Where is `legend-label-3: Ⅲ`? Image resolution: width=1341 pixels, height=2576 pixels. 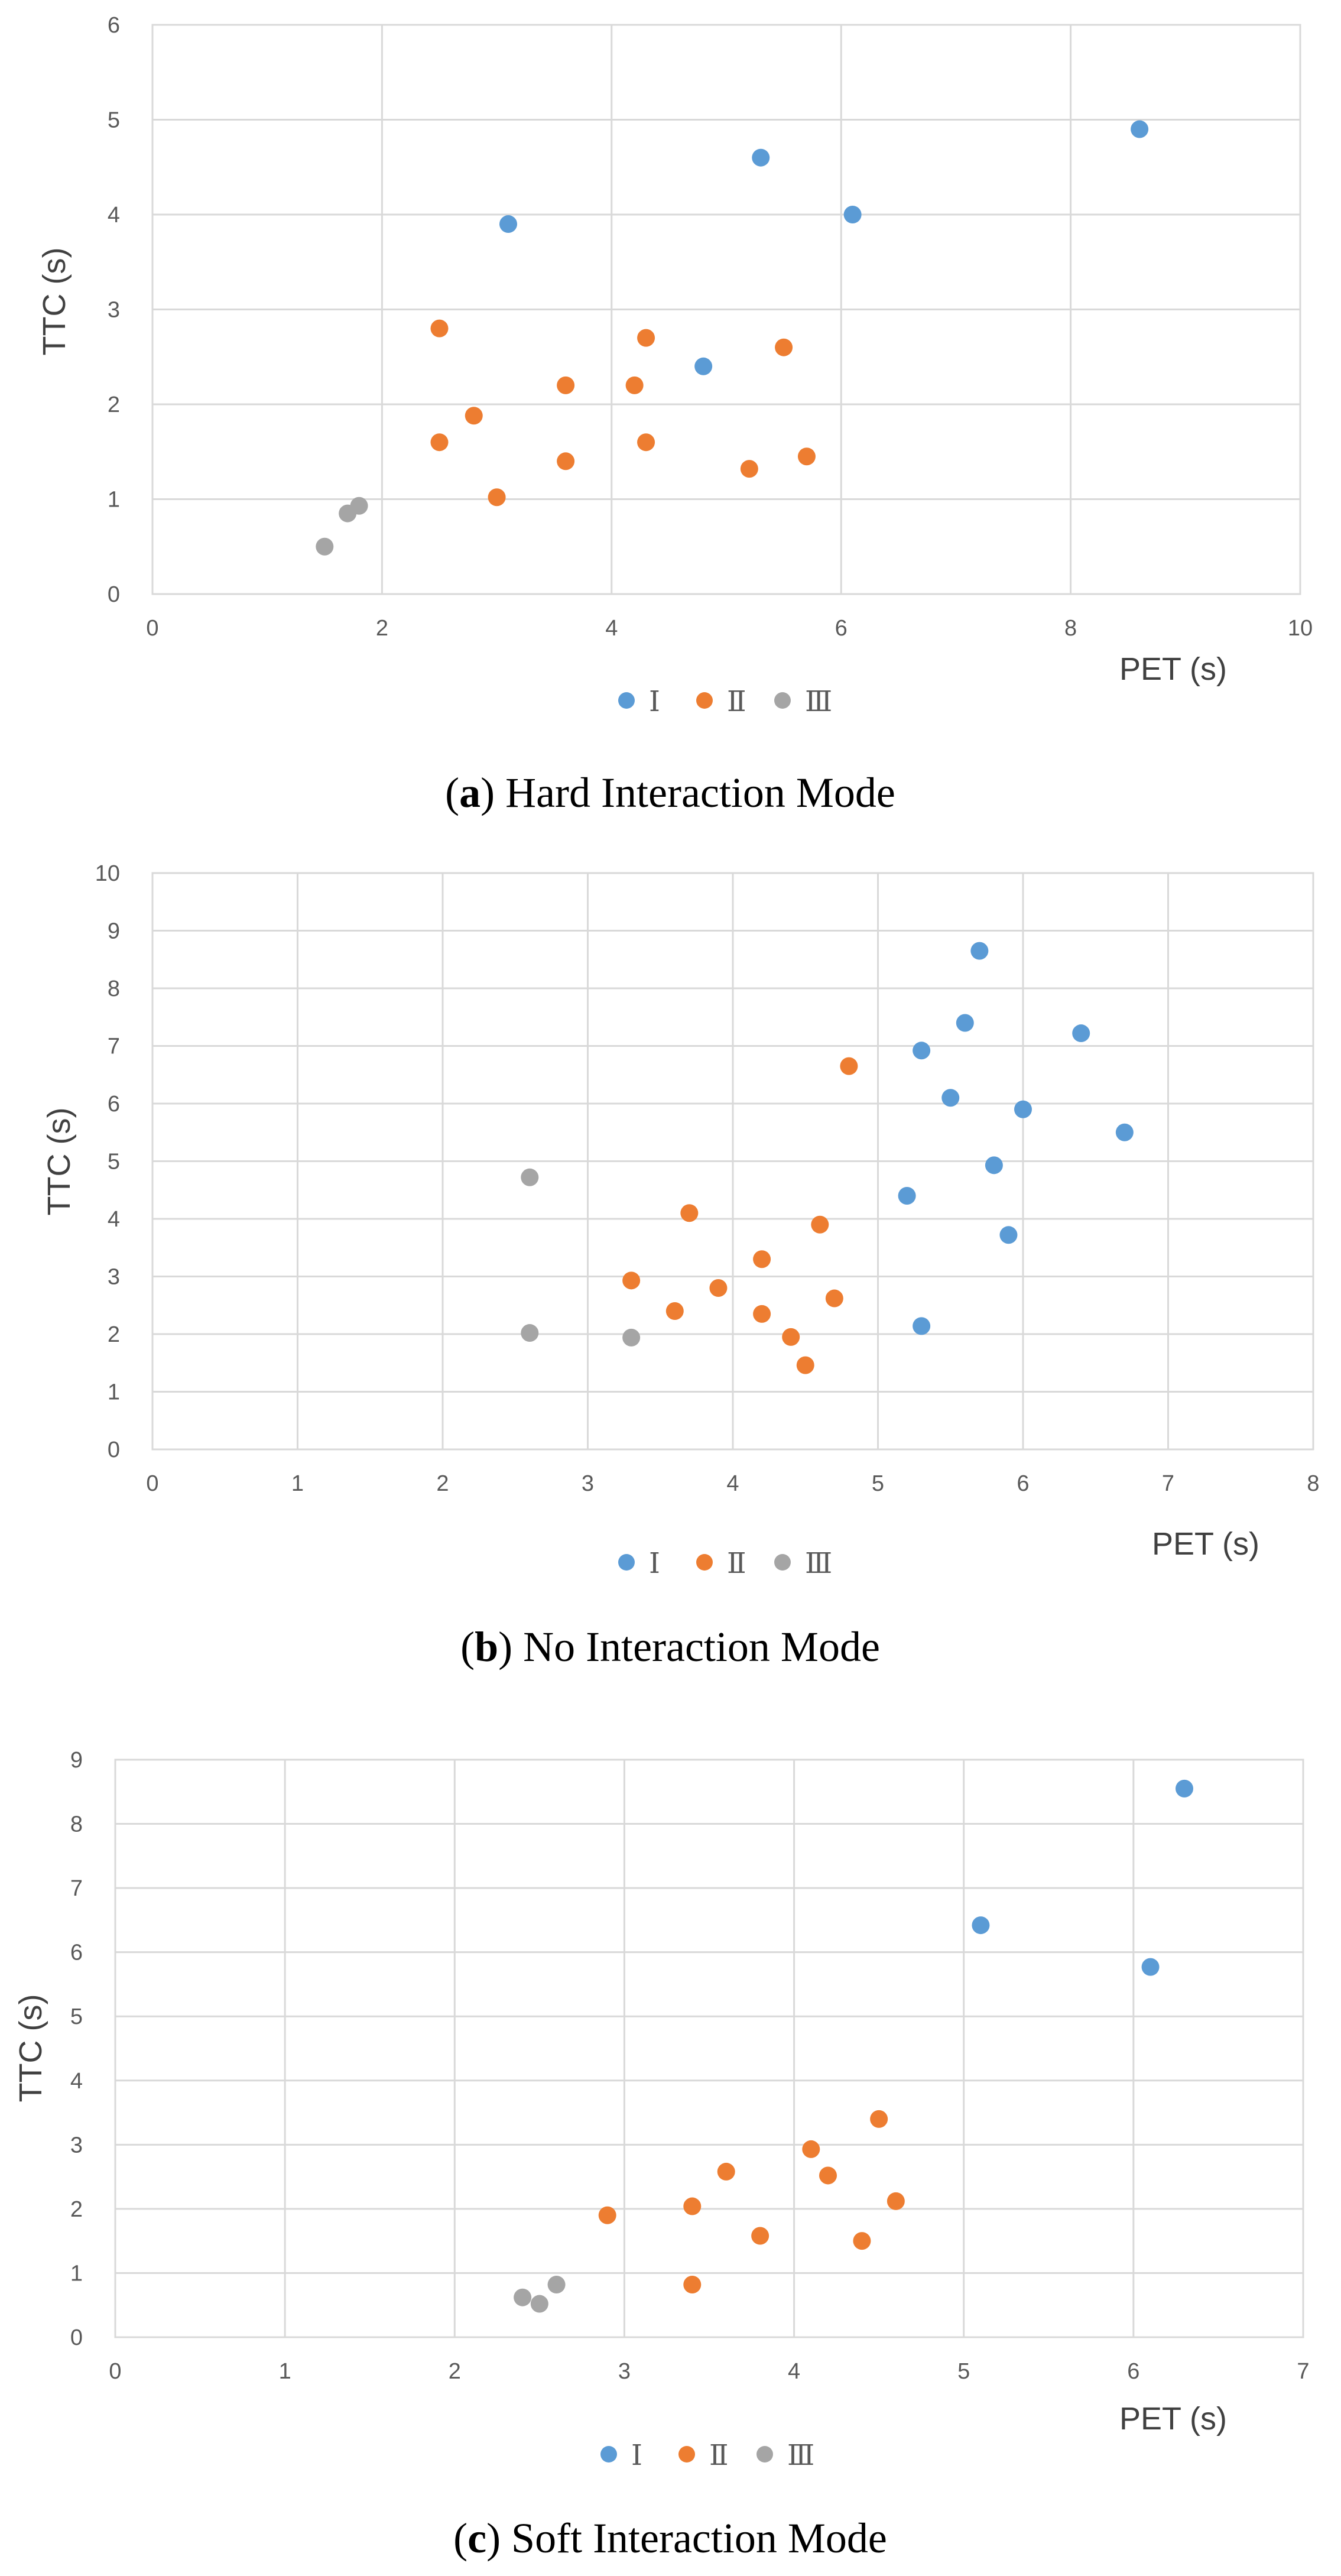 legend-label-3: Ⅲ is located at coordinates (800, 2455).